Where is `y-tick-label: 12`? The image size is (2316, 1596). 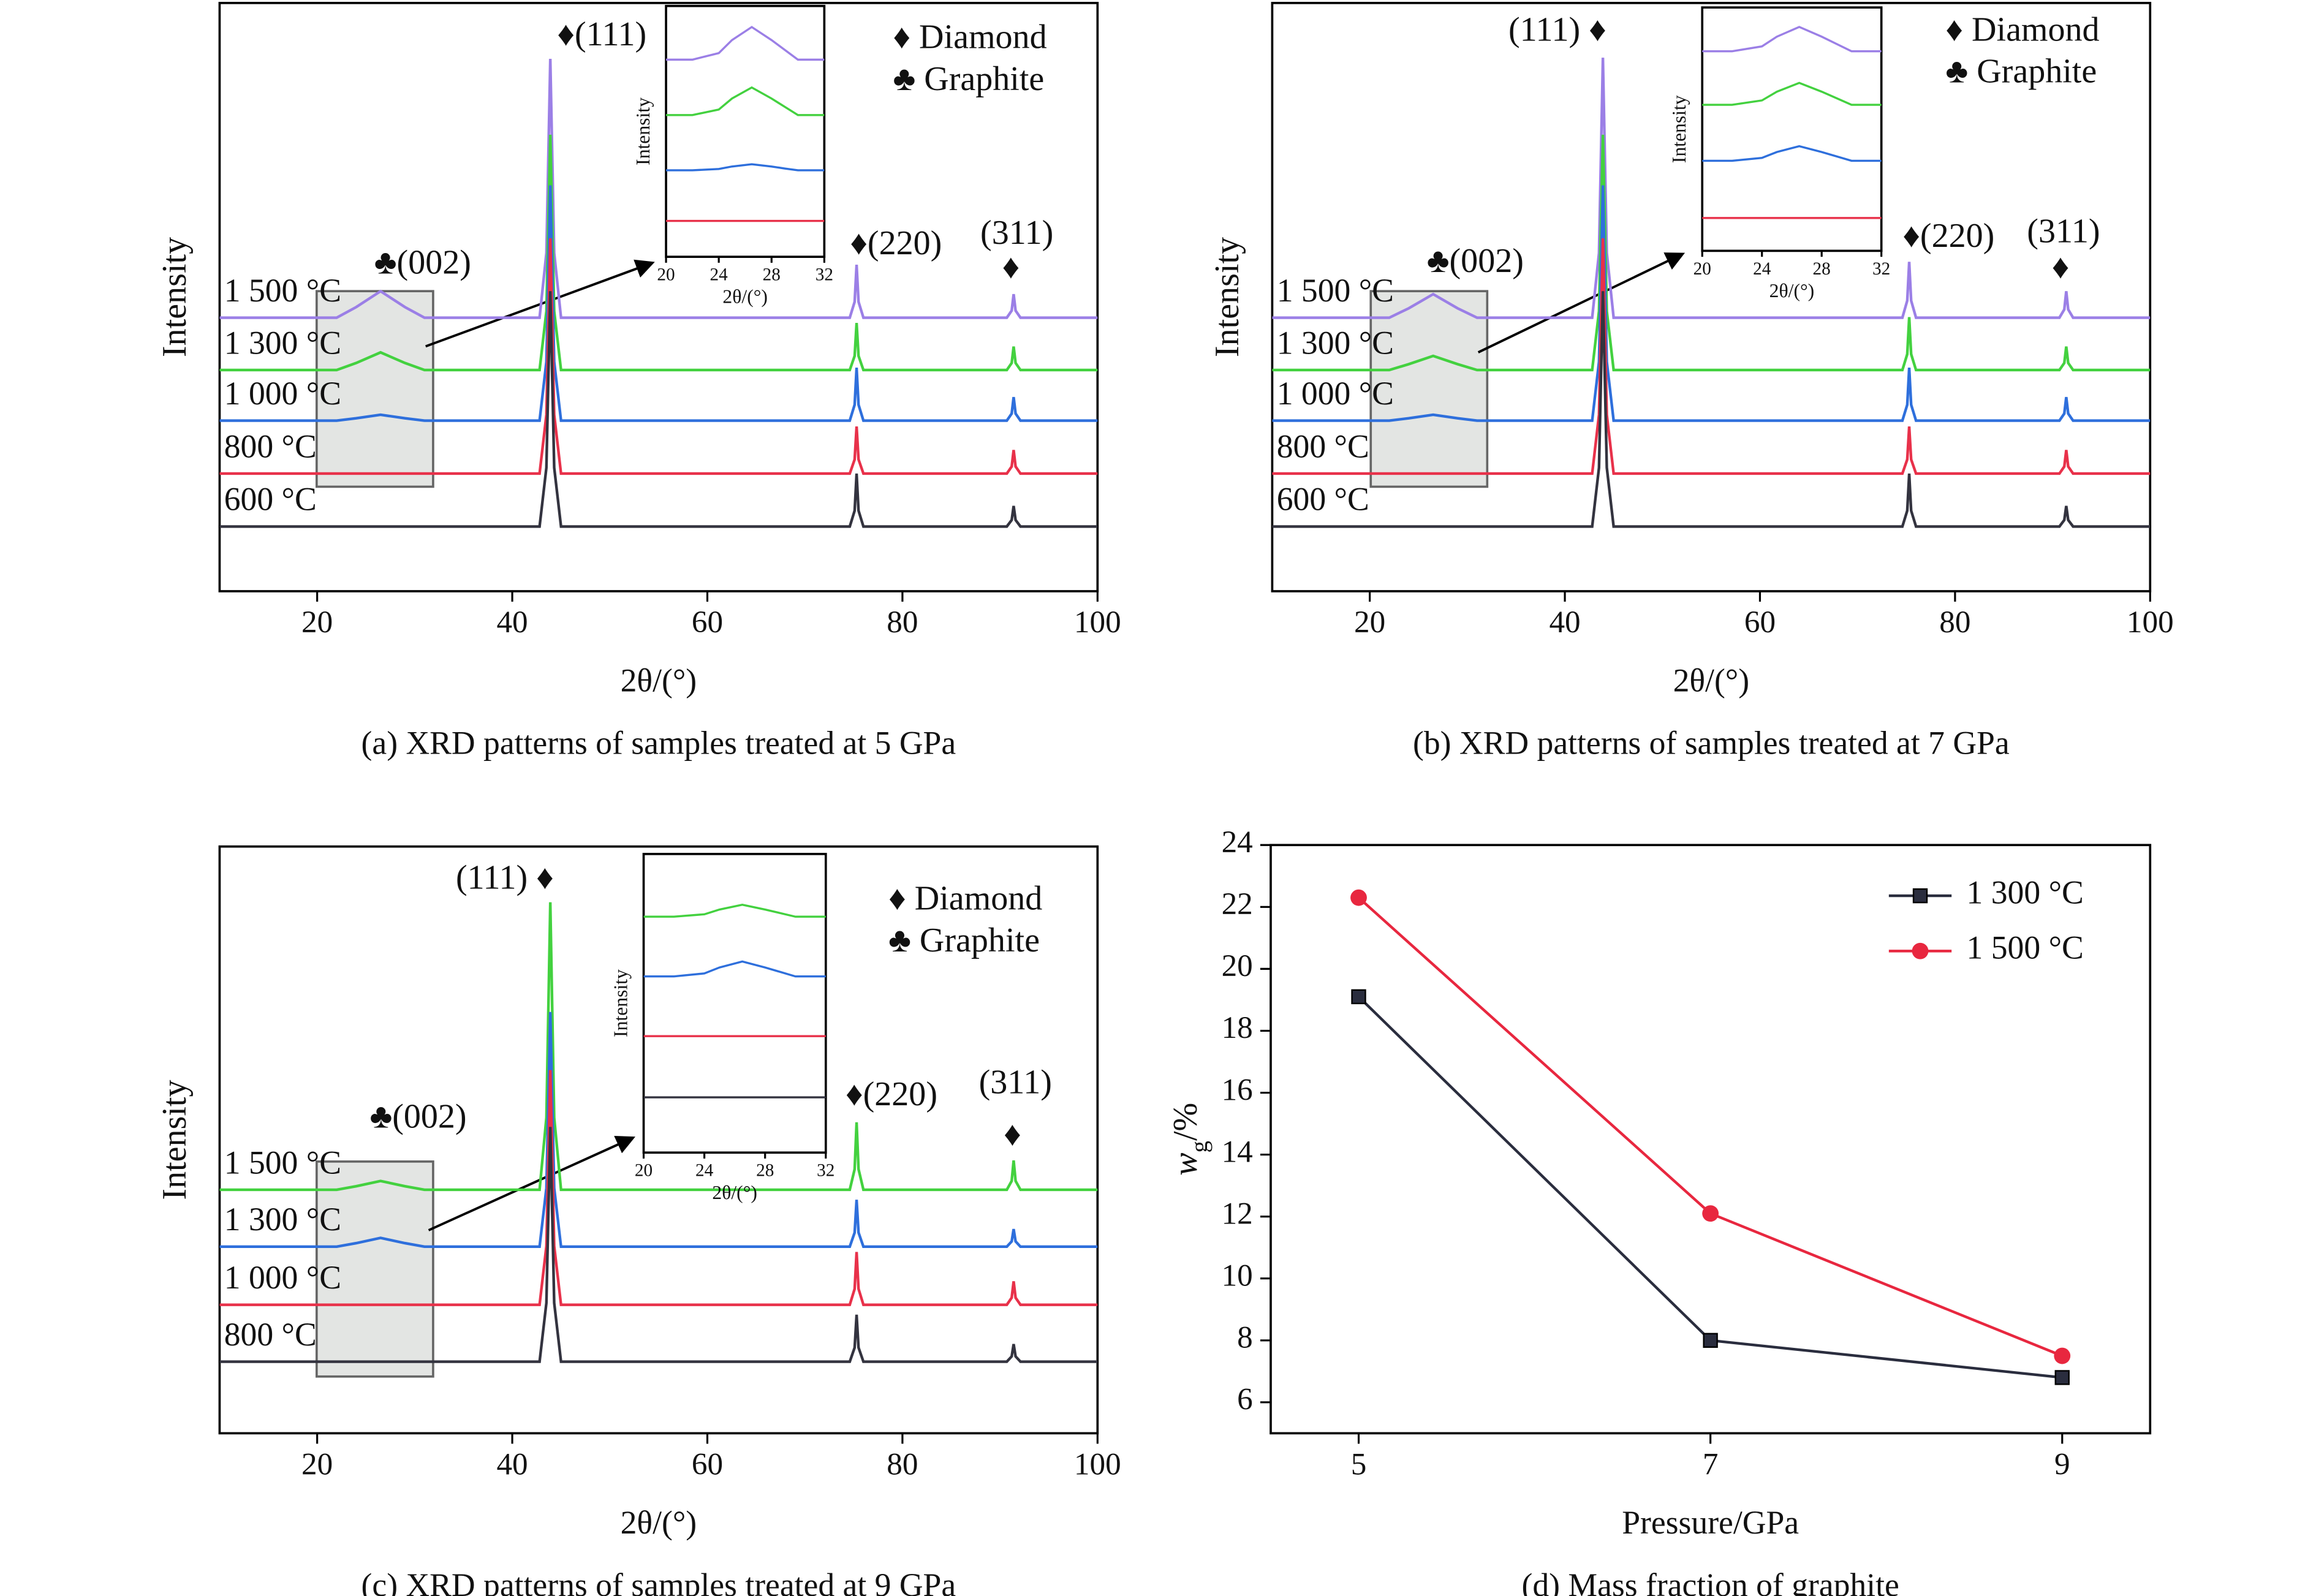 y-tick-label: 12 is located at coordinates (1238, 1213).